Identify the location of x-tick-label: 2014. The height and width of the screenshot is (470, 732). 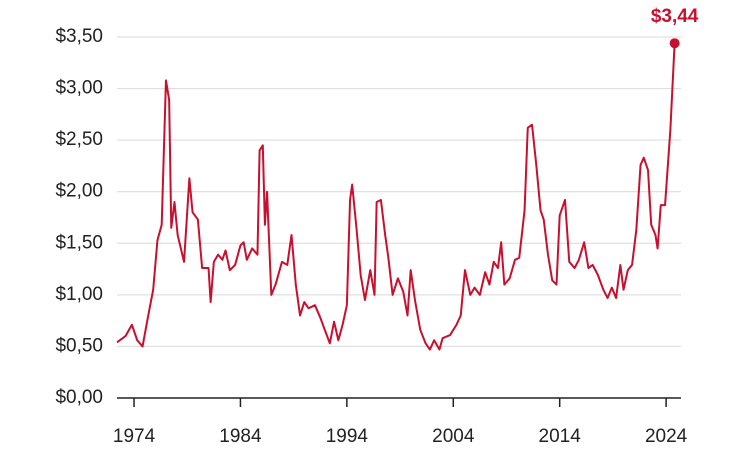
(560, 436).